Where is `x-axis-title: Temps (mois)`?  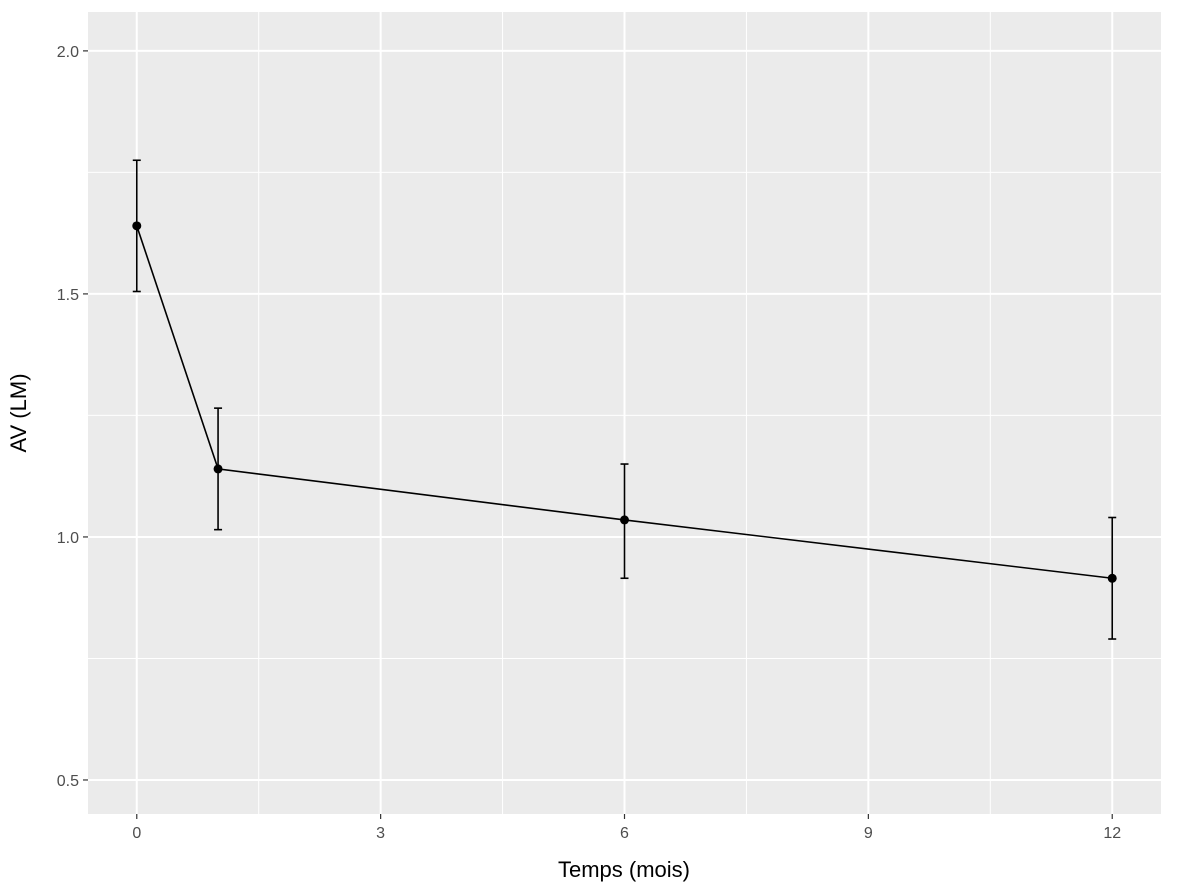
x-axis-title: Temps (mois) is located at coordinates (624, 869).